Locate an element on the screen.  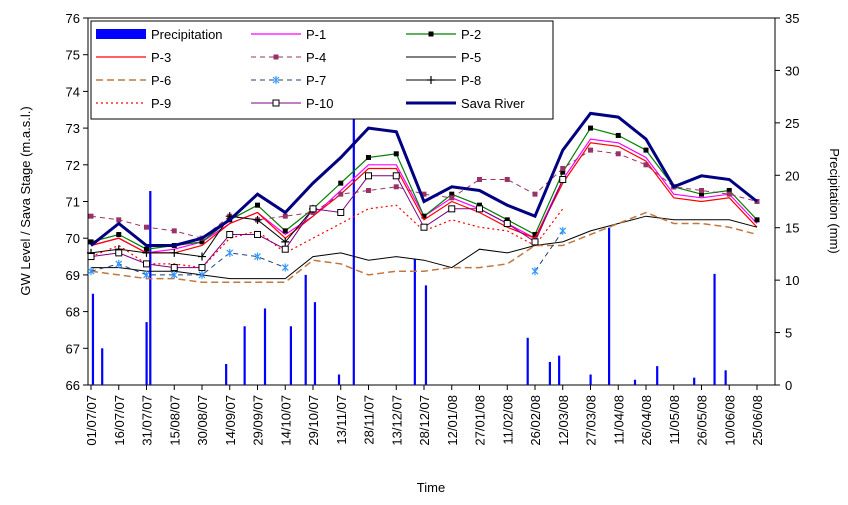
x-tick-label: 10/06/08 is located at coordinates (729, 420).